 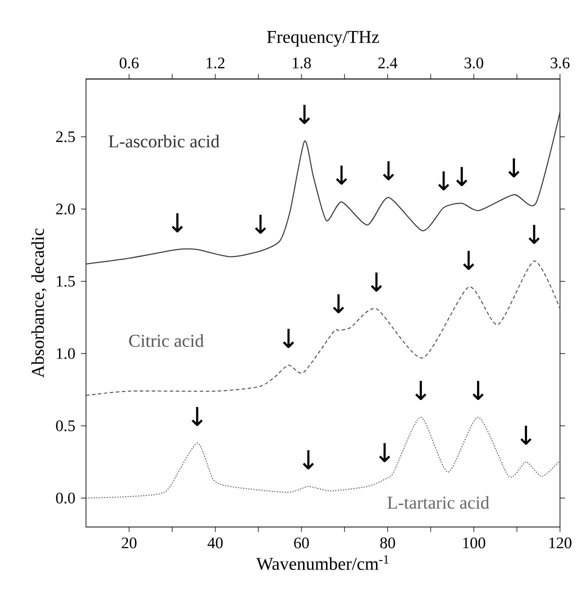 I want to click on x-tick-label: 100, so click(x=474, y=543).